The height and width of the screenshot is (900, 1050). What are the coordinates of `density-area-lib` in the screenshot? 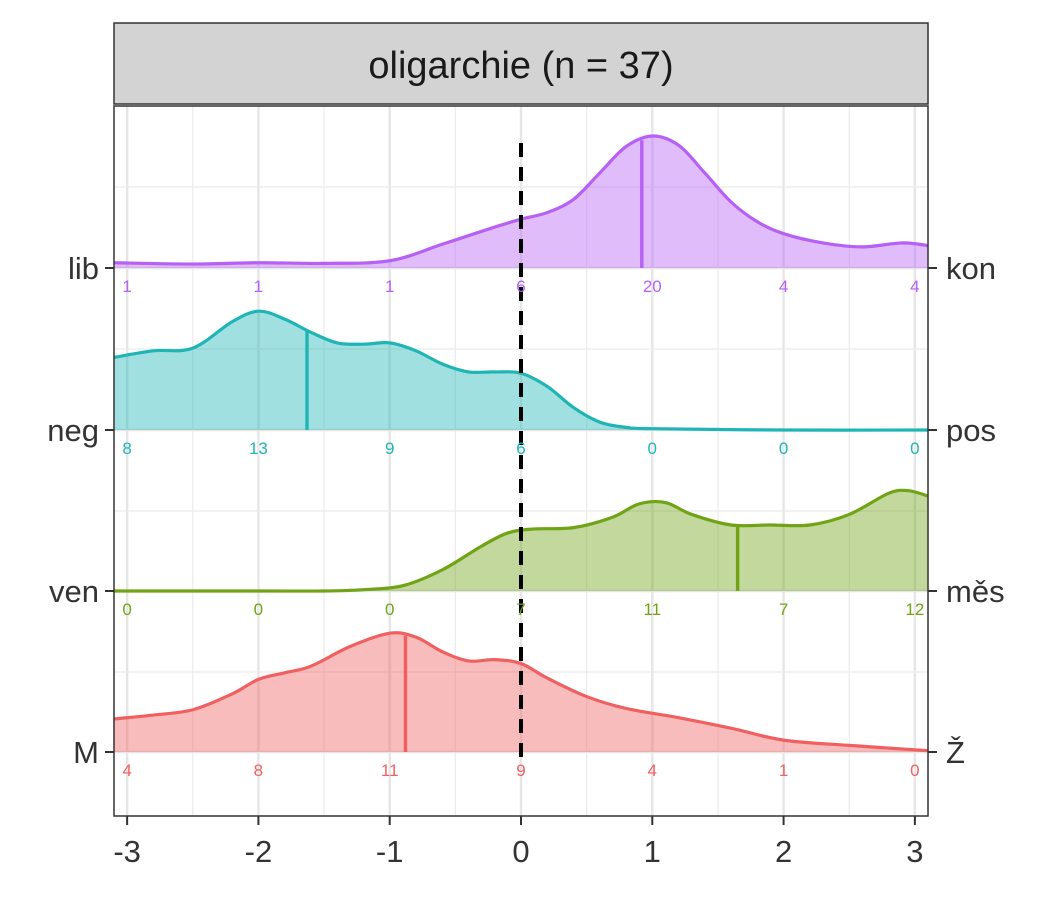 It's located at (521, 201).